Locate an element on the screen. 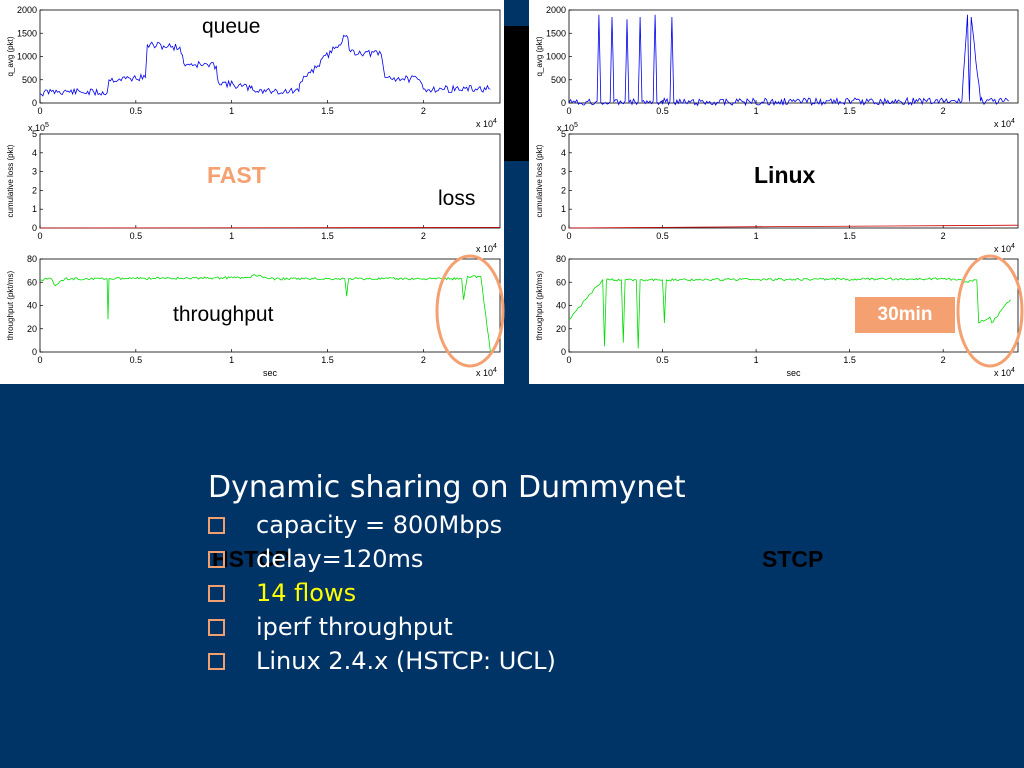 The height and width of the screenshot is (768, 1024). bullet-item: 14 flows is located at coordinates (282, 593).